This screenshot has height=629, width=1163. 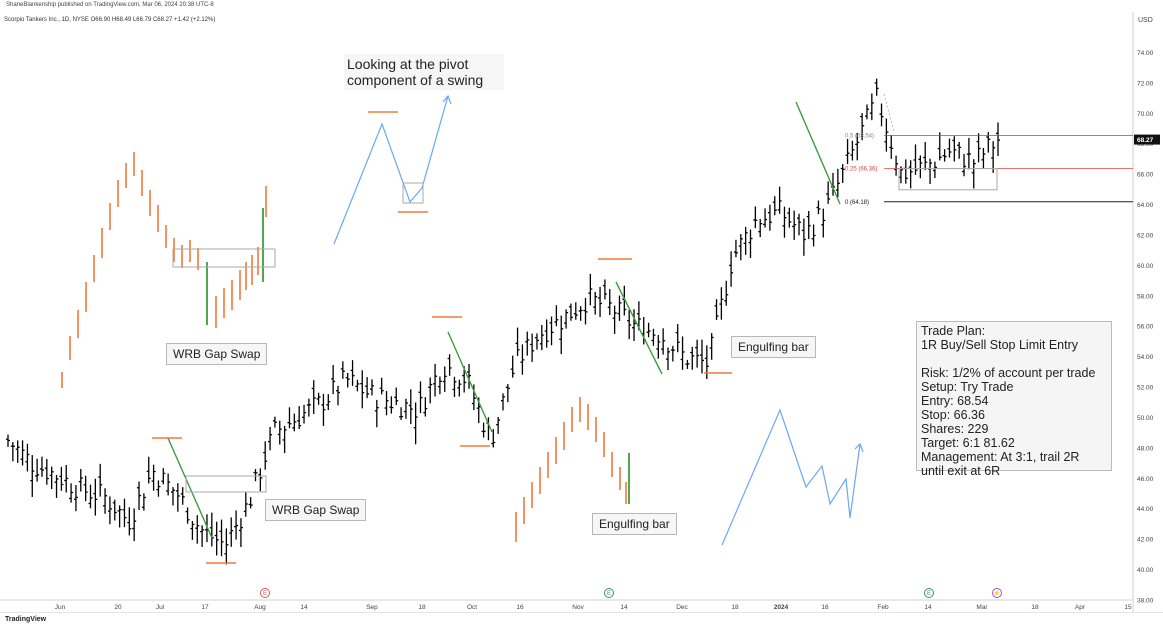 What do you see at coordinates (982, 607) in the screenshot?
I see `time-tick-label: Mar` at bounding box center [982, 607].